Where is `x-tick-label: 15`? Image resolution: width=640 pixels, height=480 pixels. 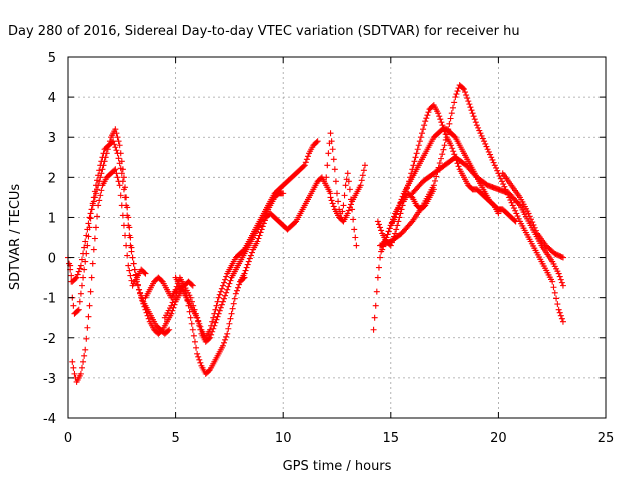 x-tick-label: 15 is located at coordinates (391, 438).